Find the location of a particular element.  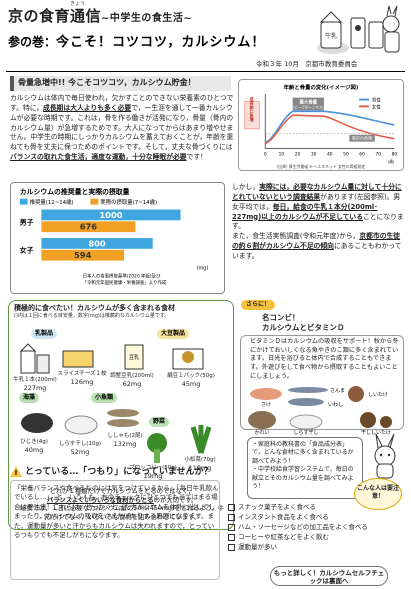

checklist-label: 運動量が多い is located at coordinates (257, 547).